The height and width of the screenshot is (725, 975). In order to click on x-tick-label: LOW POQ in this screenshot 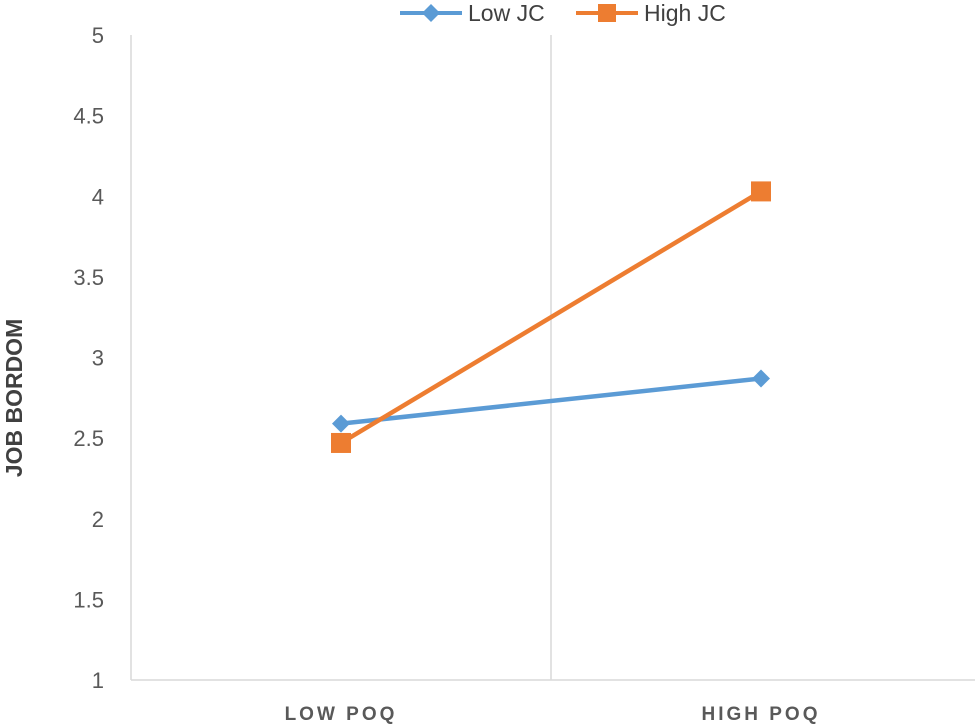, I will do `click(341, 714)`.